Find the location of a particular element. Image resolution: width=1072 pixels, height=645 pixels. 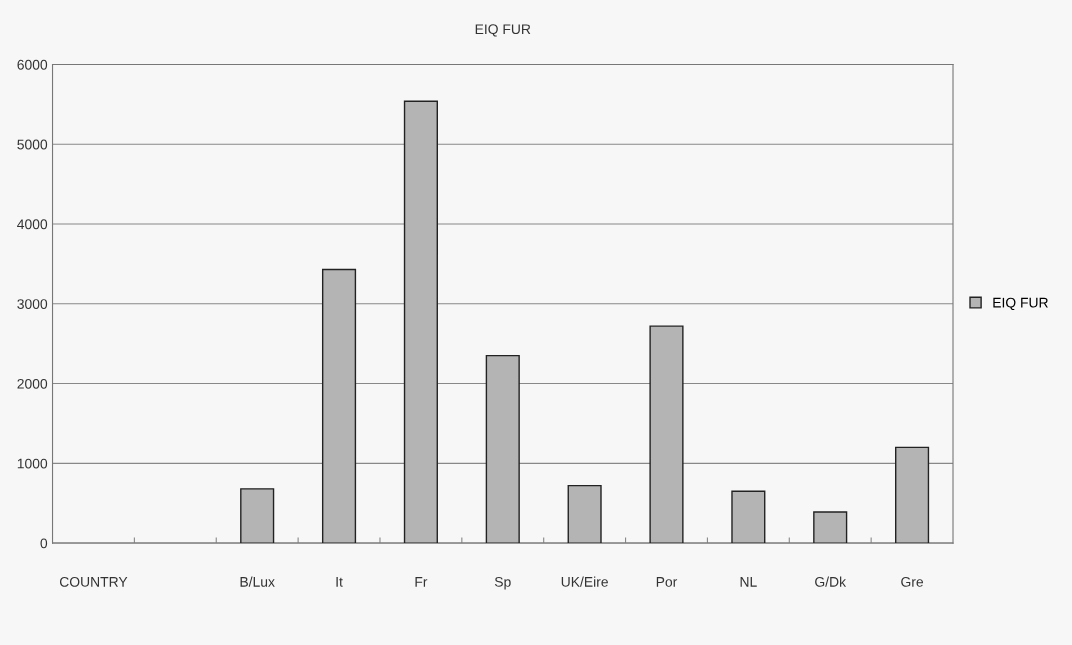

y-tick-label: 4000 is located at coordinates (32, 224).